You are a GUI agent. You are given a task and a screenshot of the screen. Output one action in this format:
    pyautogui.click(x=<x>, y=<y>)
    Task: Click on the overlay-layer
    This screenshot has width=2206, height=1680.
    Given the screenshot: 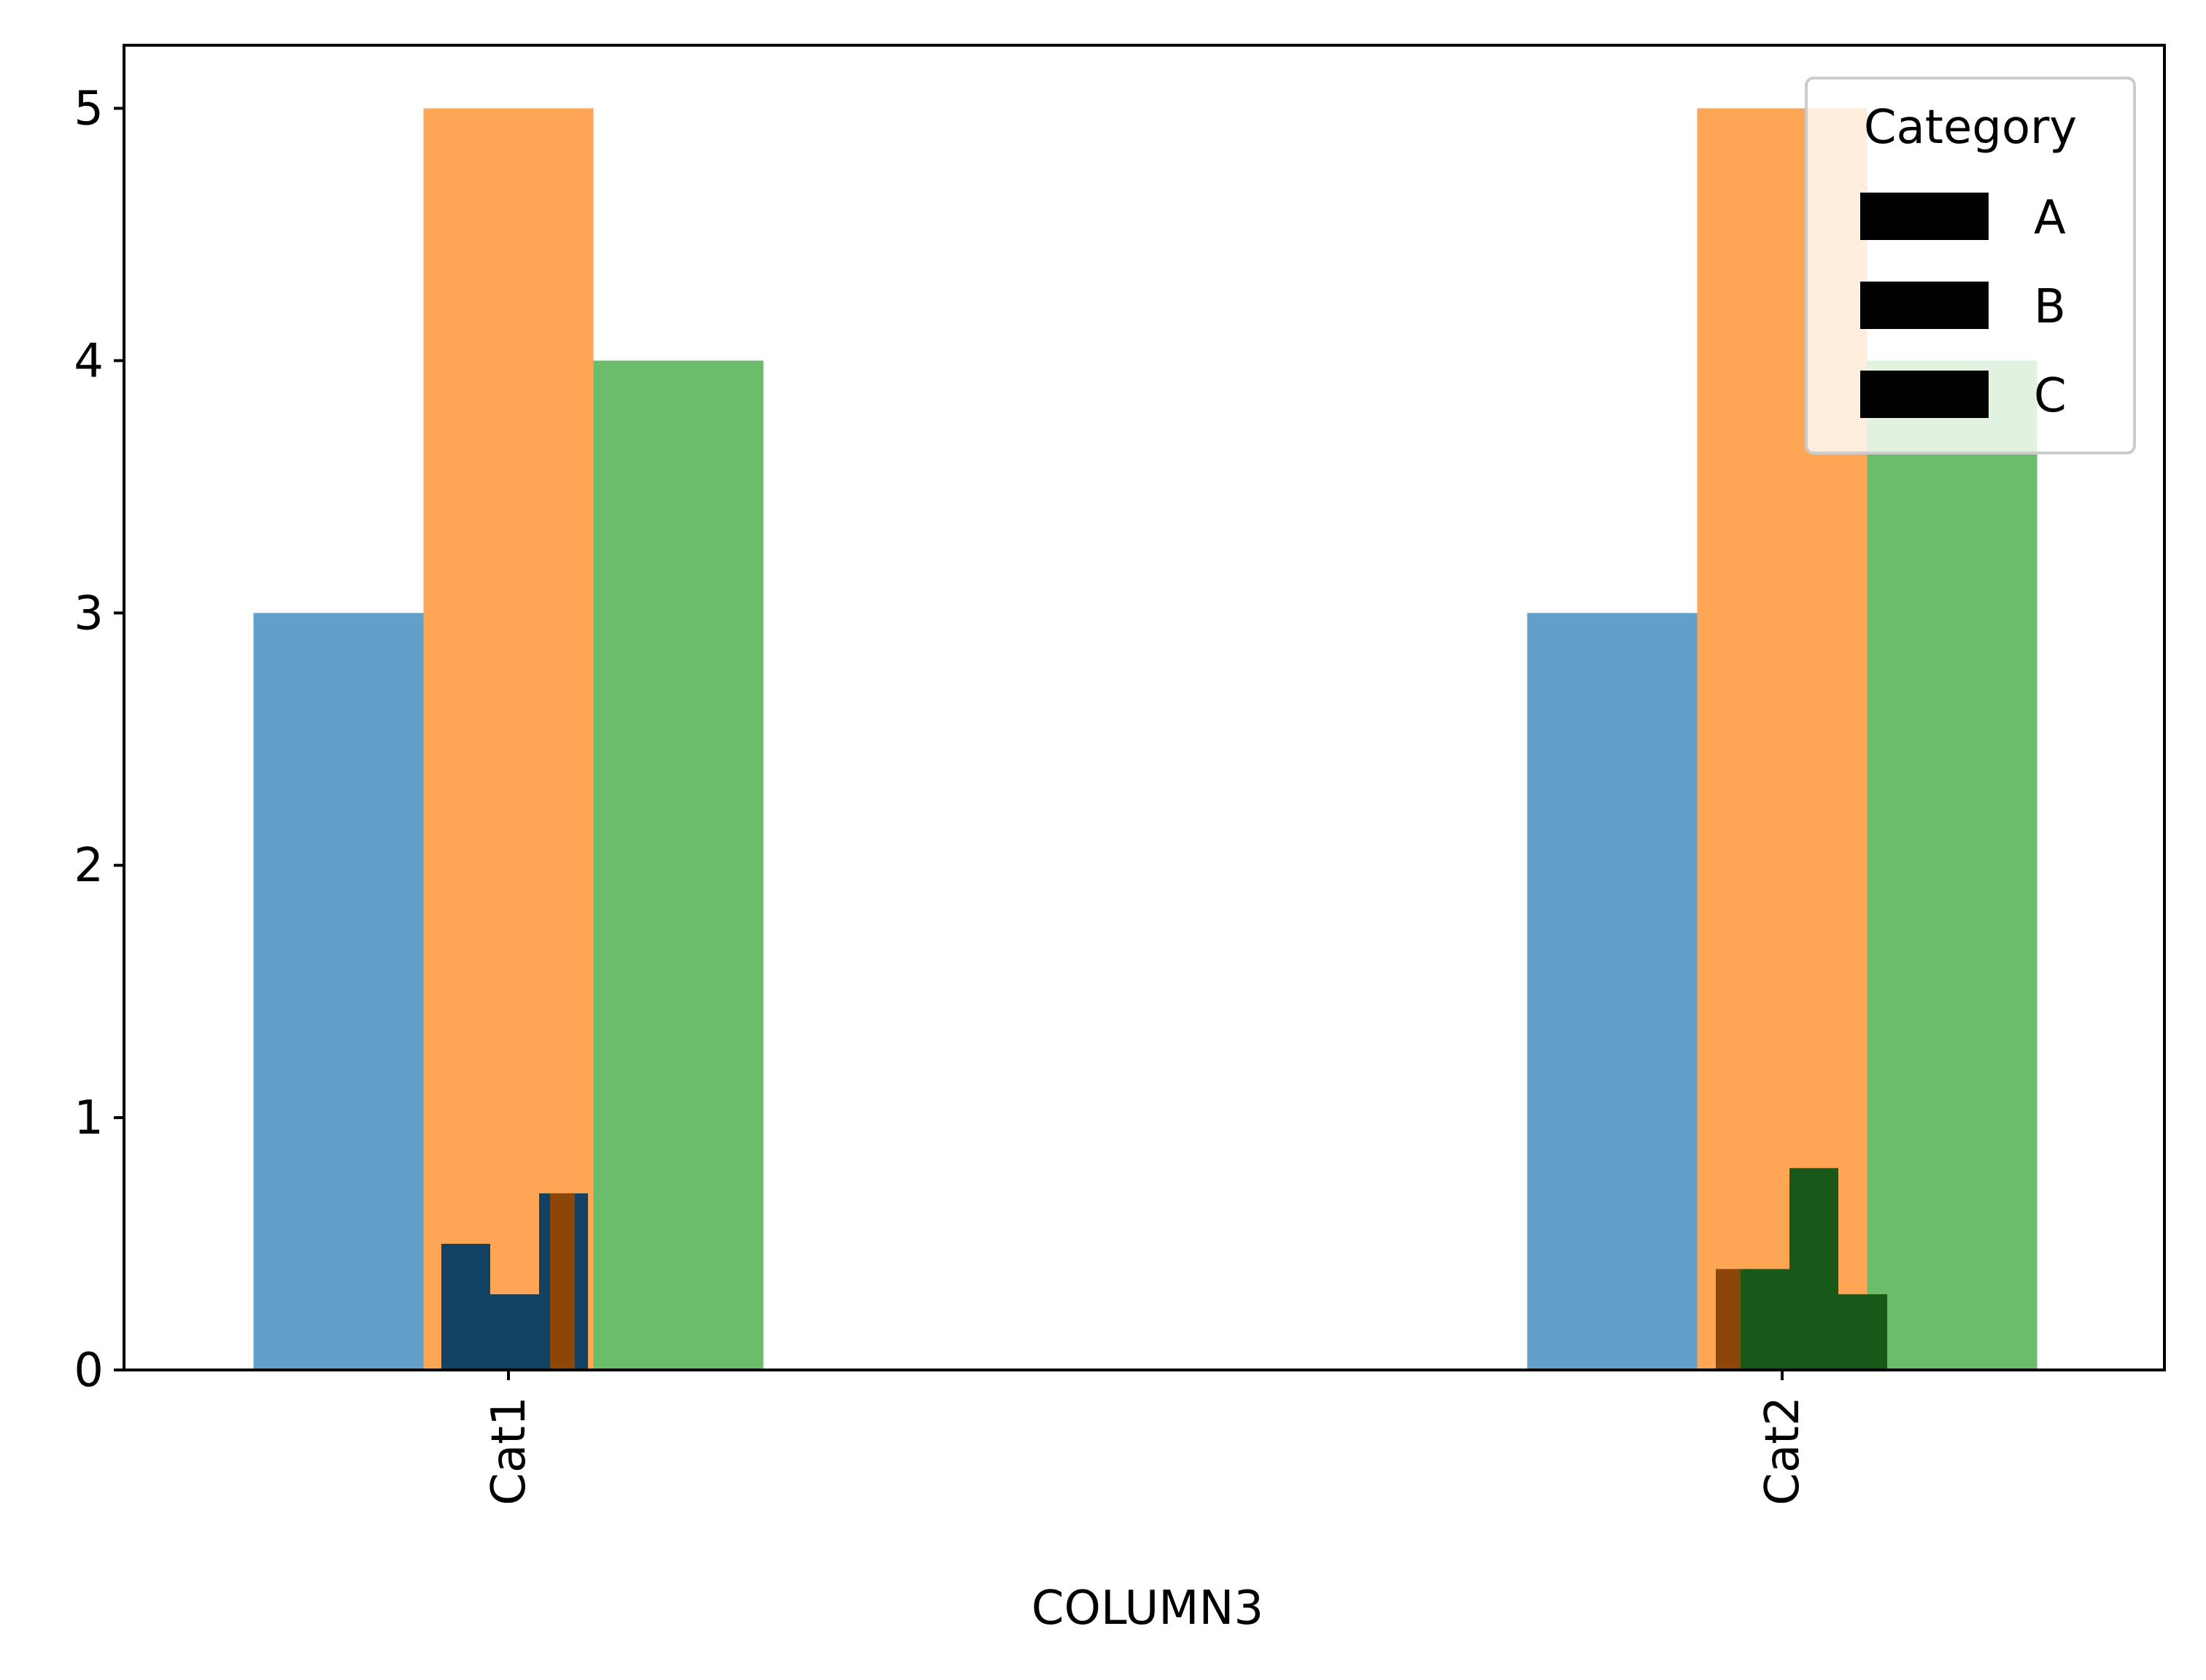 What is the action you would take?
    pyautogui.click(x=1164, y=1269)
    